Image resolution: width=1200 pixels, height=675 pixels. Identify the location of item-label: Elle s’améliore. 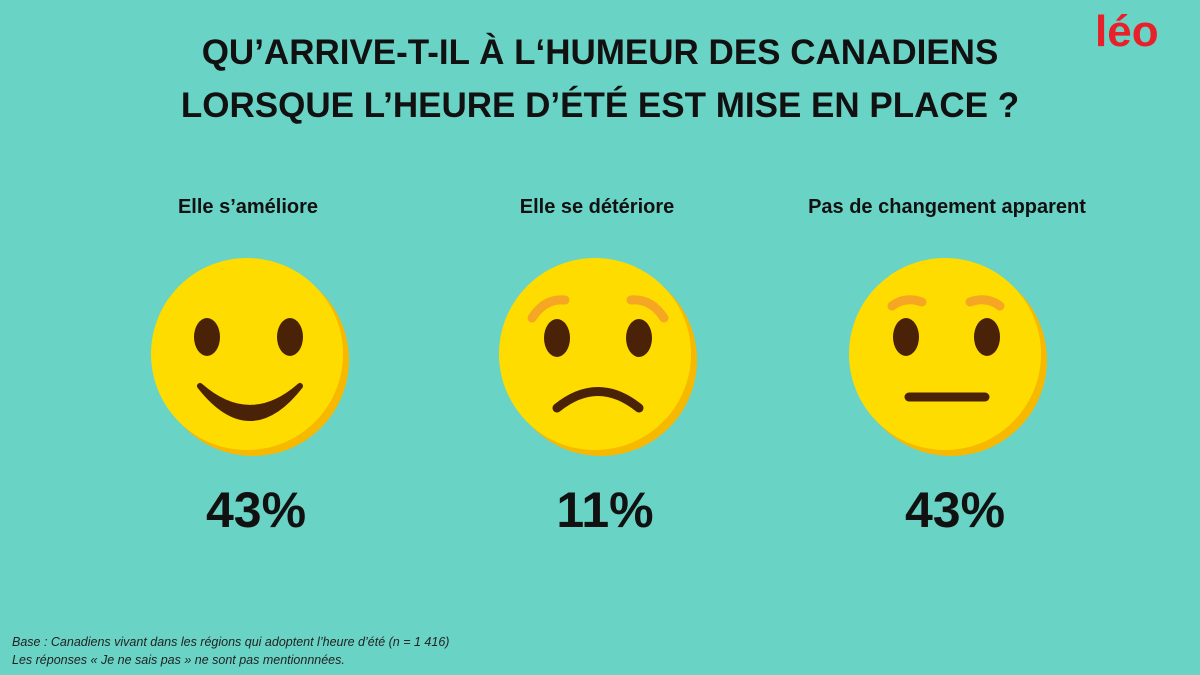
(248, 207).